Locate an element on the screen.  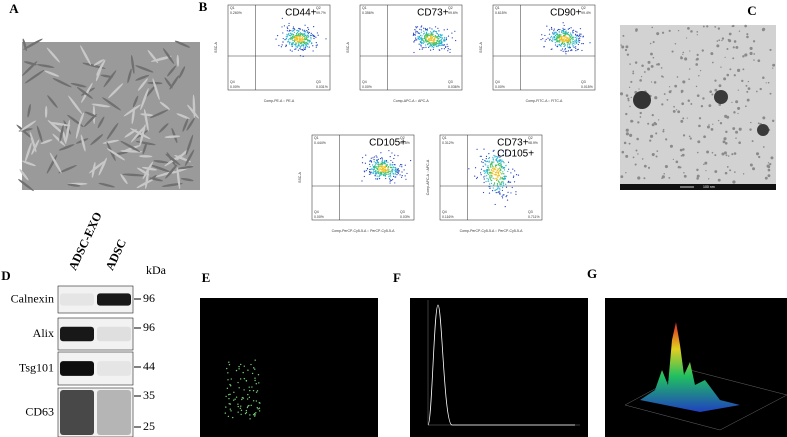
quadrant-value: 0.356% is located at coordinates (368, 13).